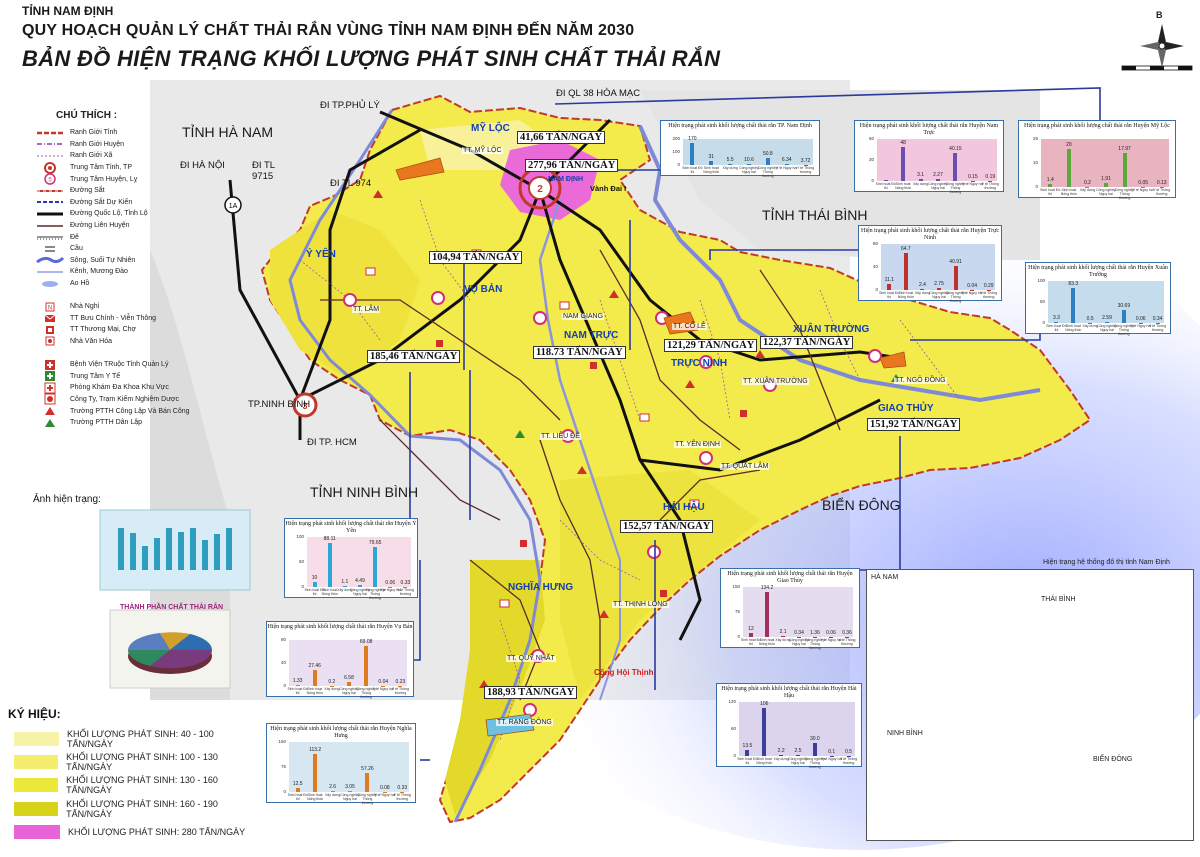 The image size is (1200, 857). What do you see at coordinates (736, 586) in the screenshot?
I see `chart-tick-label: 150` at bounding box center [736, 586].